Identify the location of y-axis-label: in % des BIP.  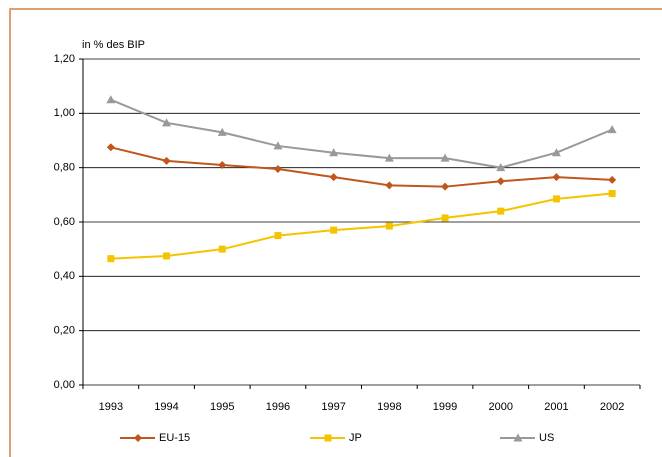
(113, 45).